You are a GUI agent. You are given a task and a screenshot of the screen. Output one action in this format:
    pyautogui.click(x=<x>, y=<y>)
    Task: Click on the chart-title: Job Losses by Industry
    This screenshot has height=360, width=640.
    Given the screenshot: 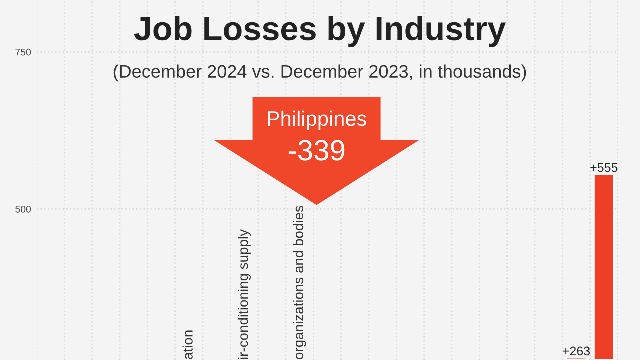 What is the action you would take?
    pyautogui.click(x=320, y=32)
    